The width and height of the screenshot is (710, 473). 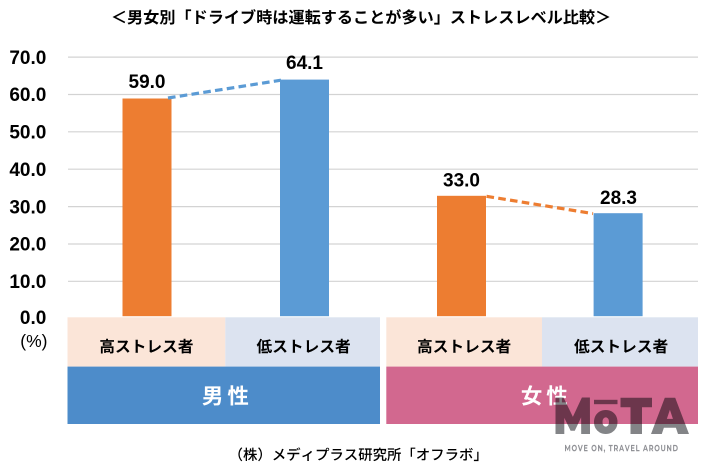 What do you see at coordinates (618, 198) in the screenshot?
I see `svg-text: 28.3` at bounding box center [618, 198].